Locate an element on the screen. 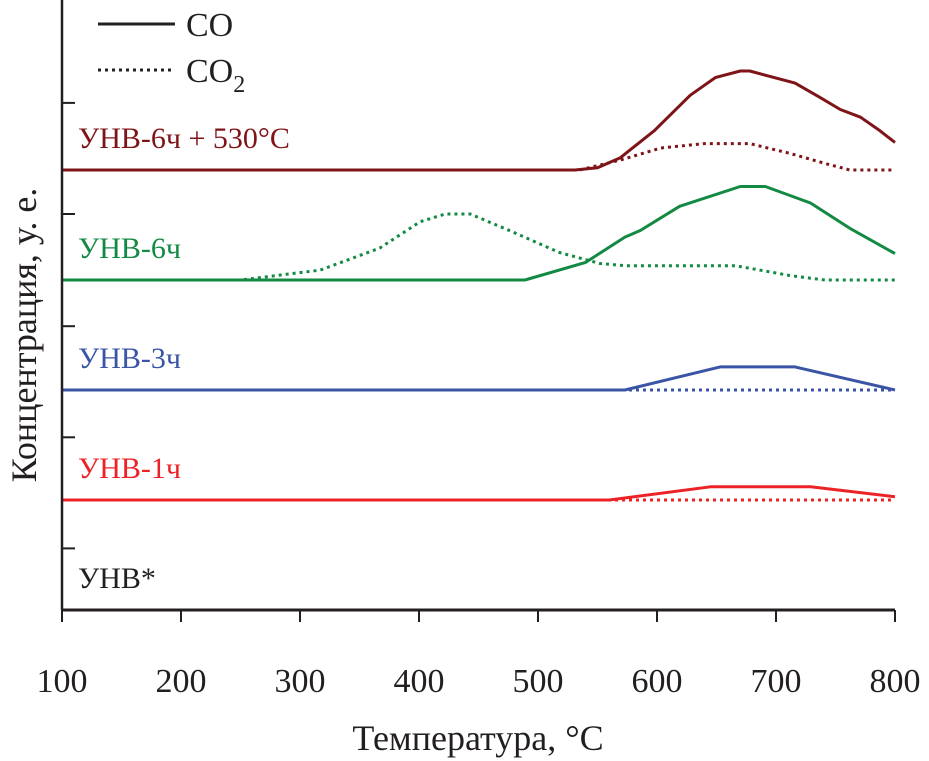  series-label: УНВ-3ч is located at coordinates (129, 358).